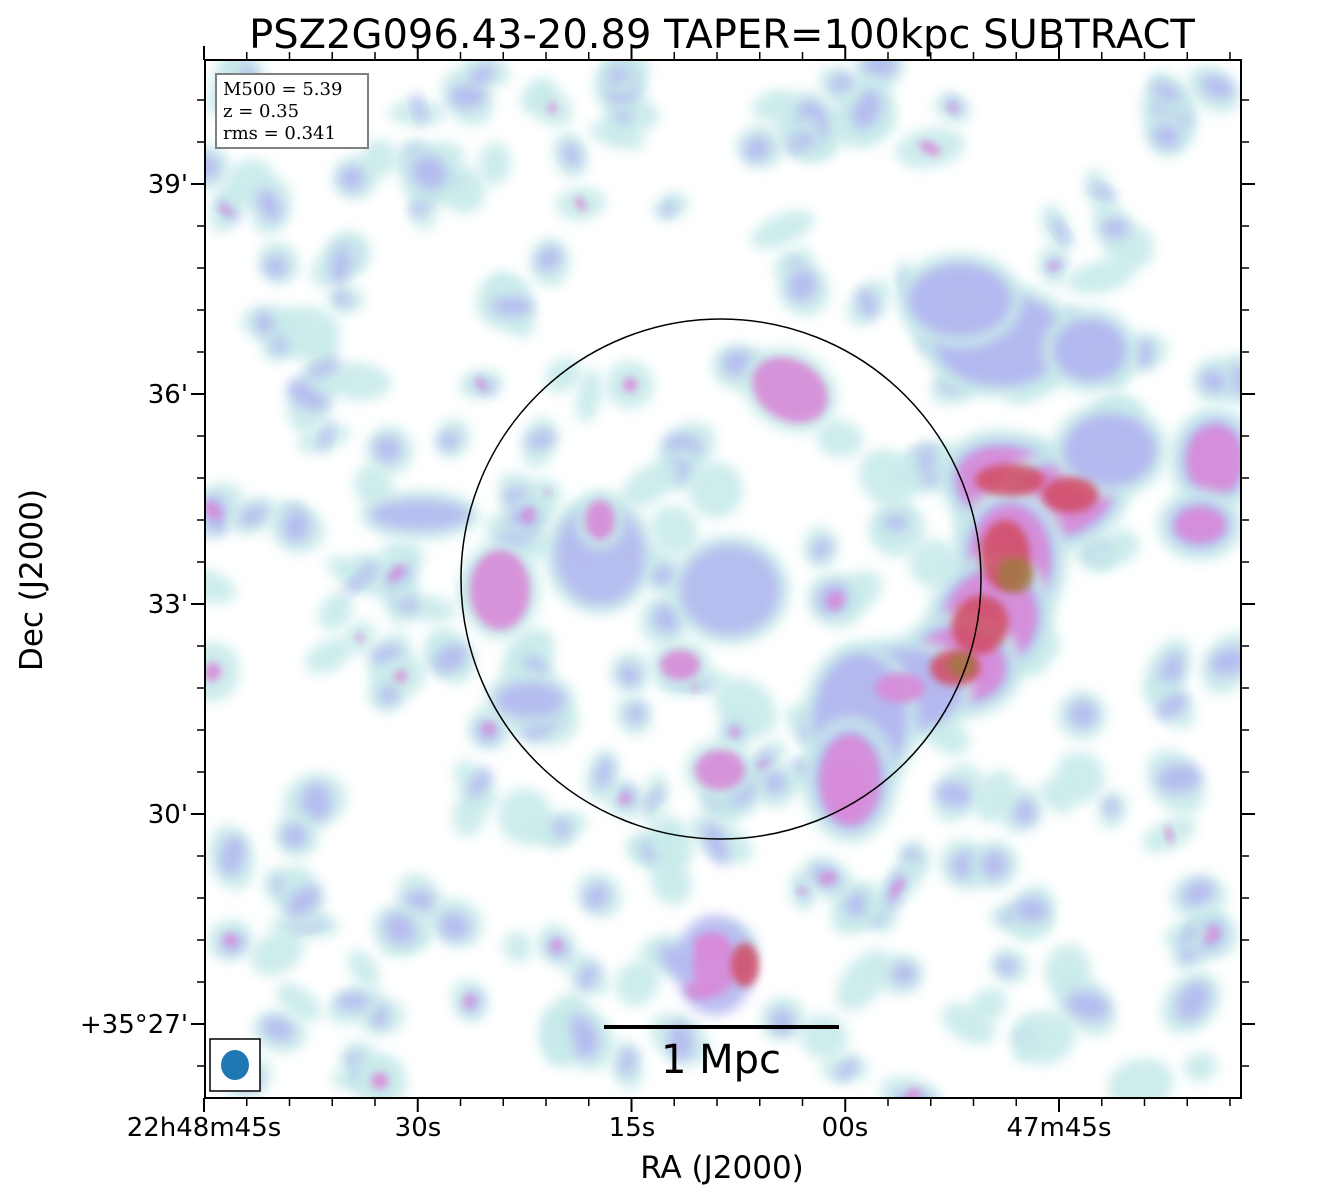 The image size is (1321, 1200). Describe the element at coordinates (32, 580) in the screenshot. I see `y-axis-label: Dec (J2000)` at that location.